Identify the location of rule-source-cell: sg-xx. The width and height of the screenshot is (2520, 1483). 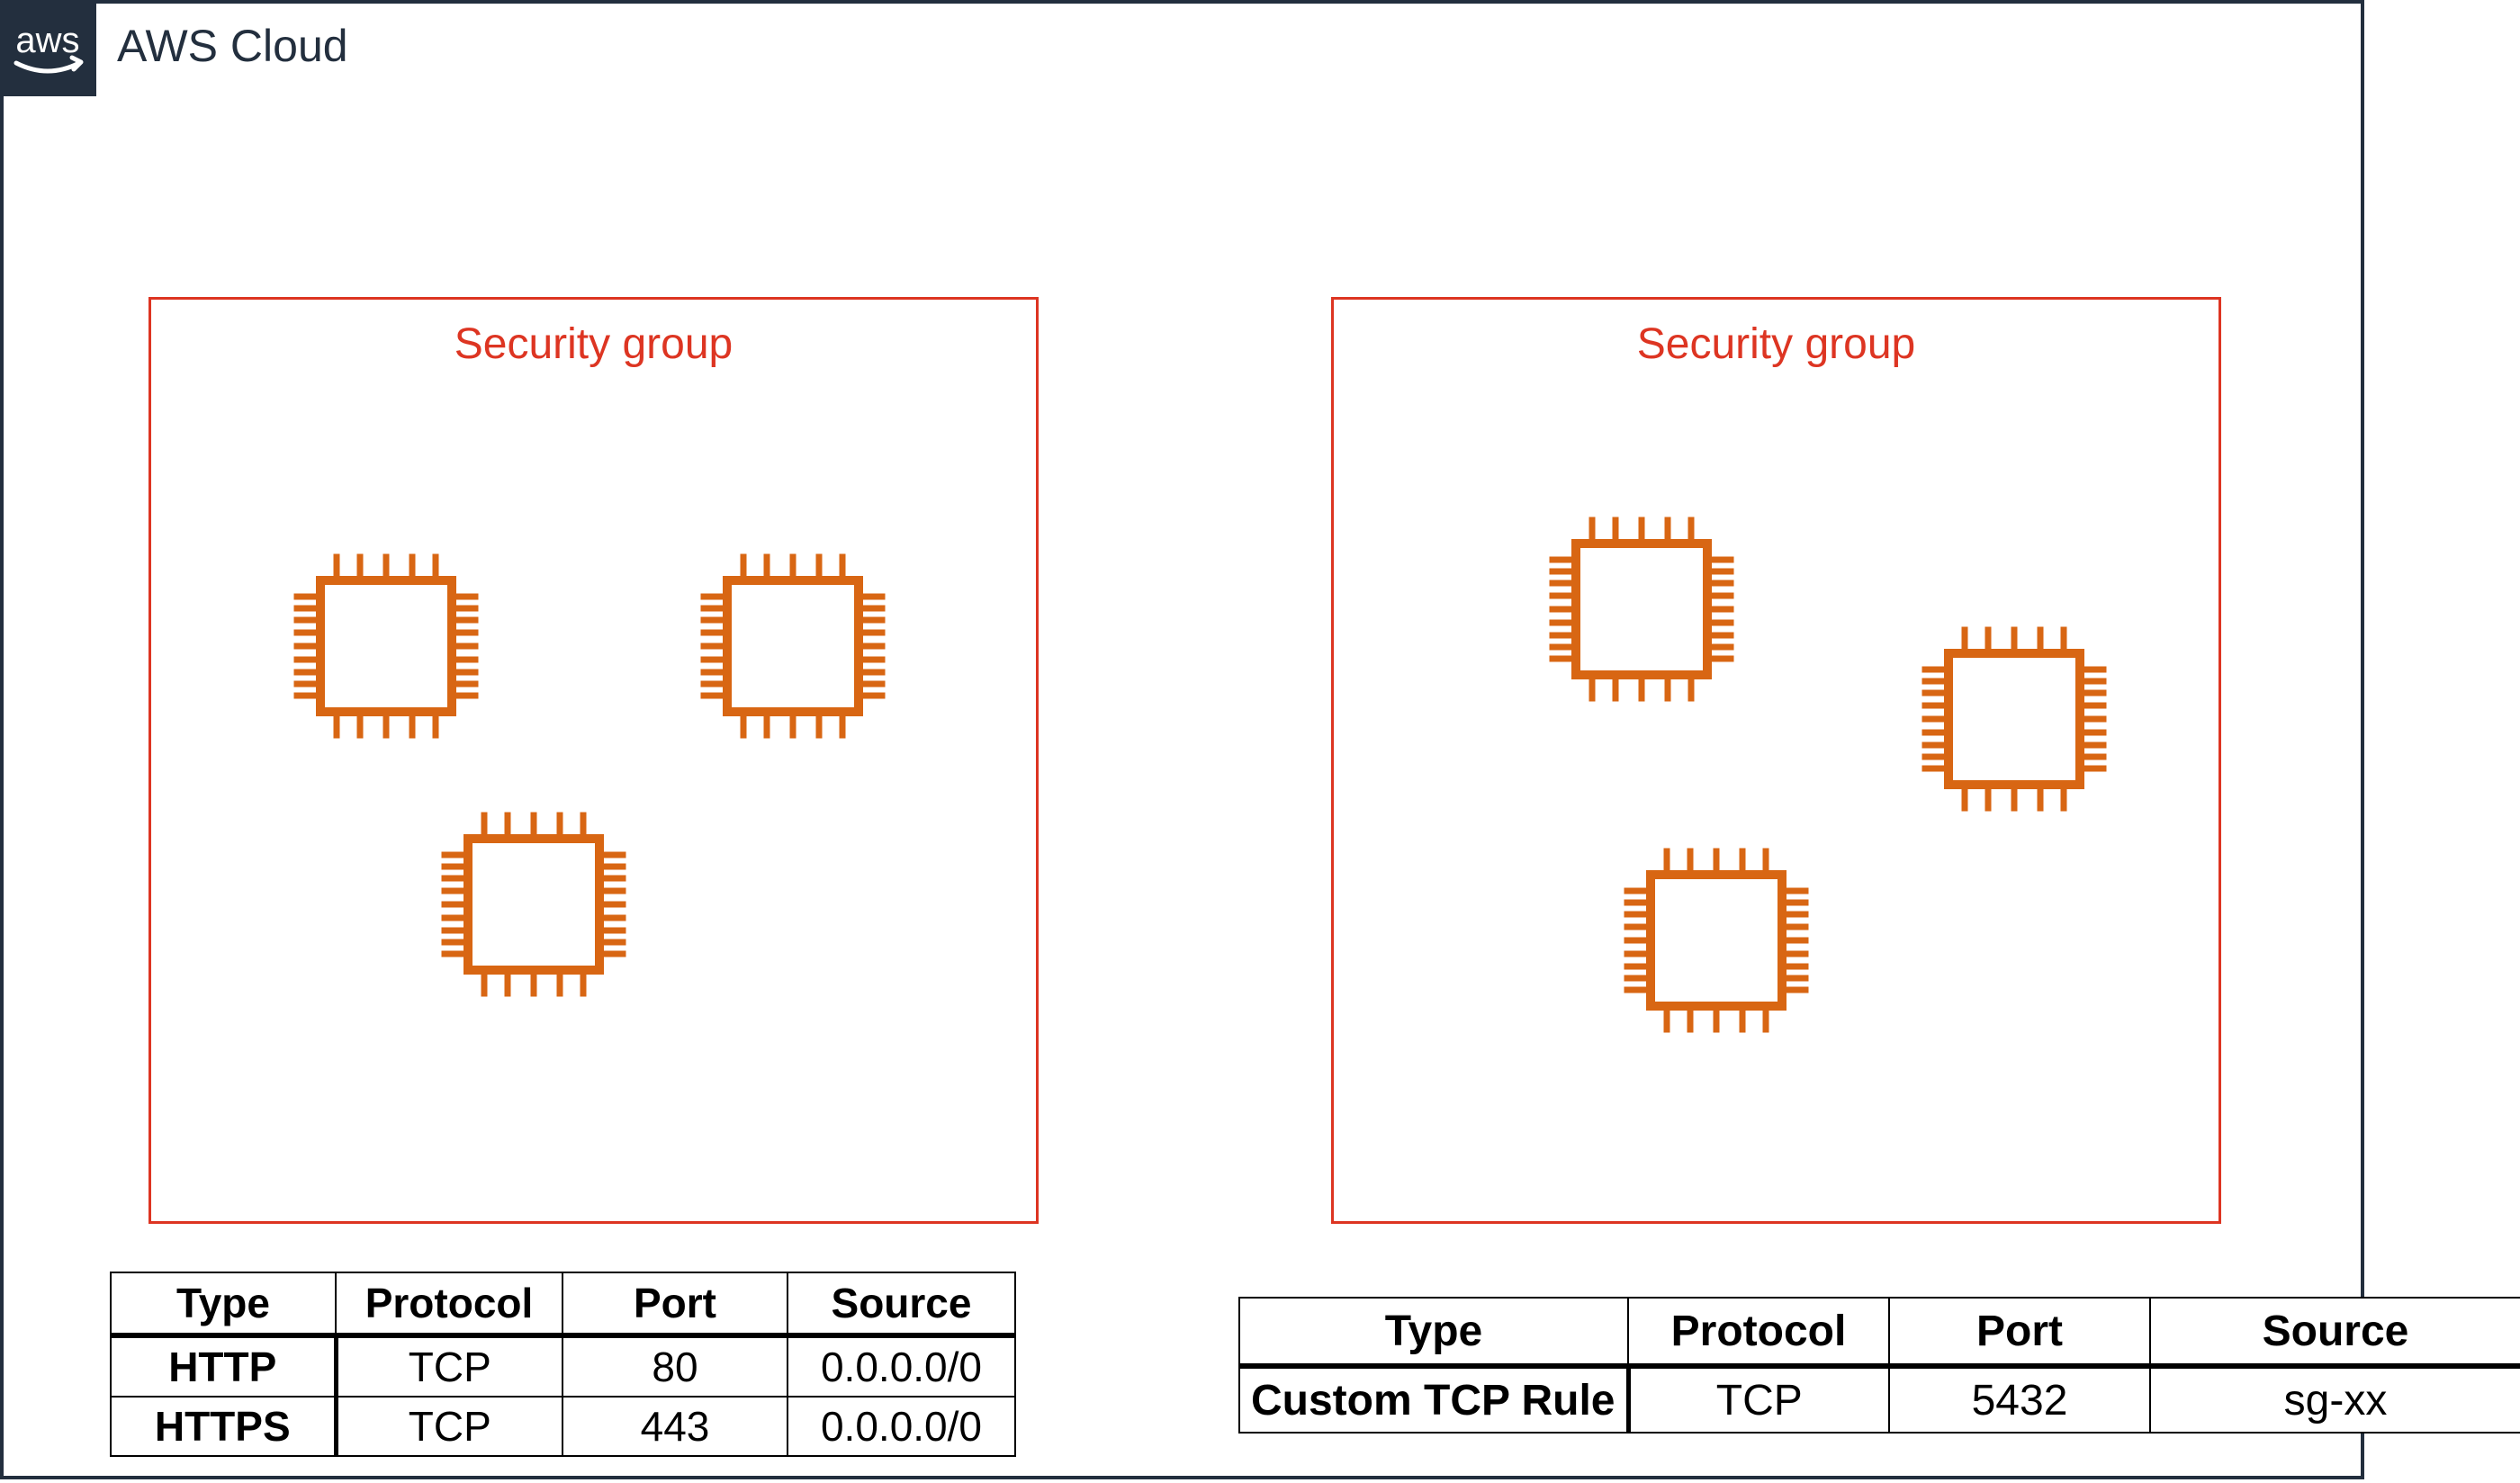
(2335, 1399).